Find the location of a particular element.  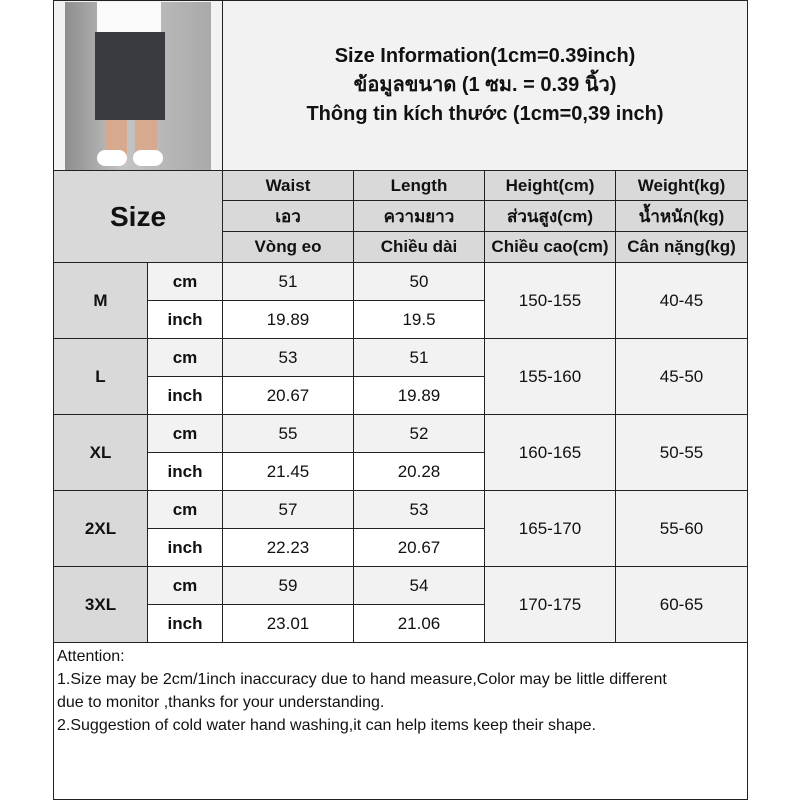

size-label: XL is located at coordinates (100, 452).